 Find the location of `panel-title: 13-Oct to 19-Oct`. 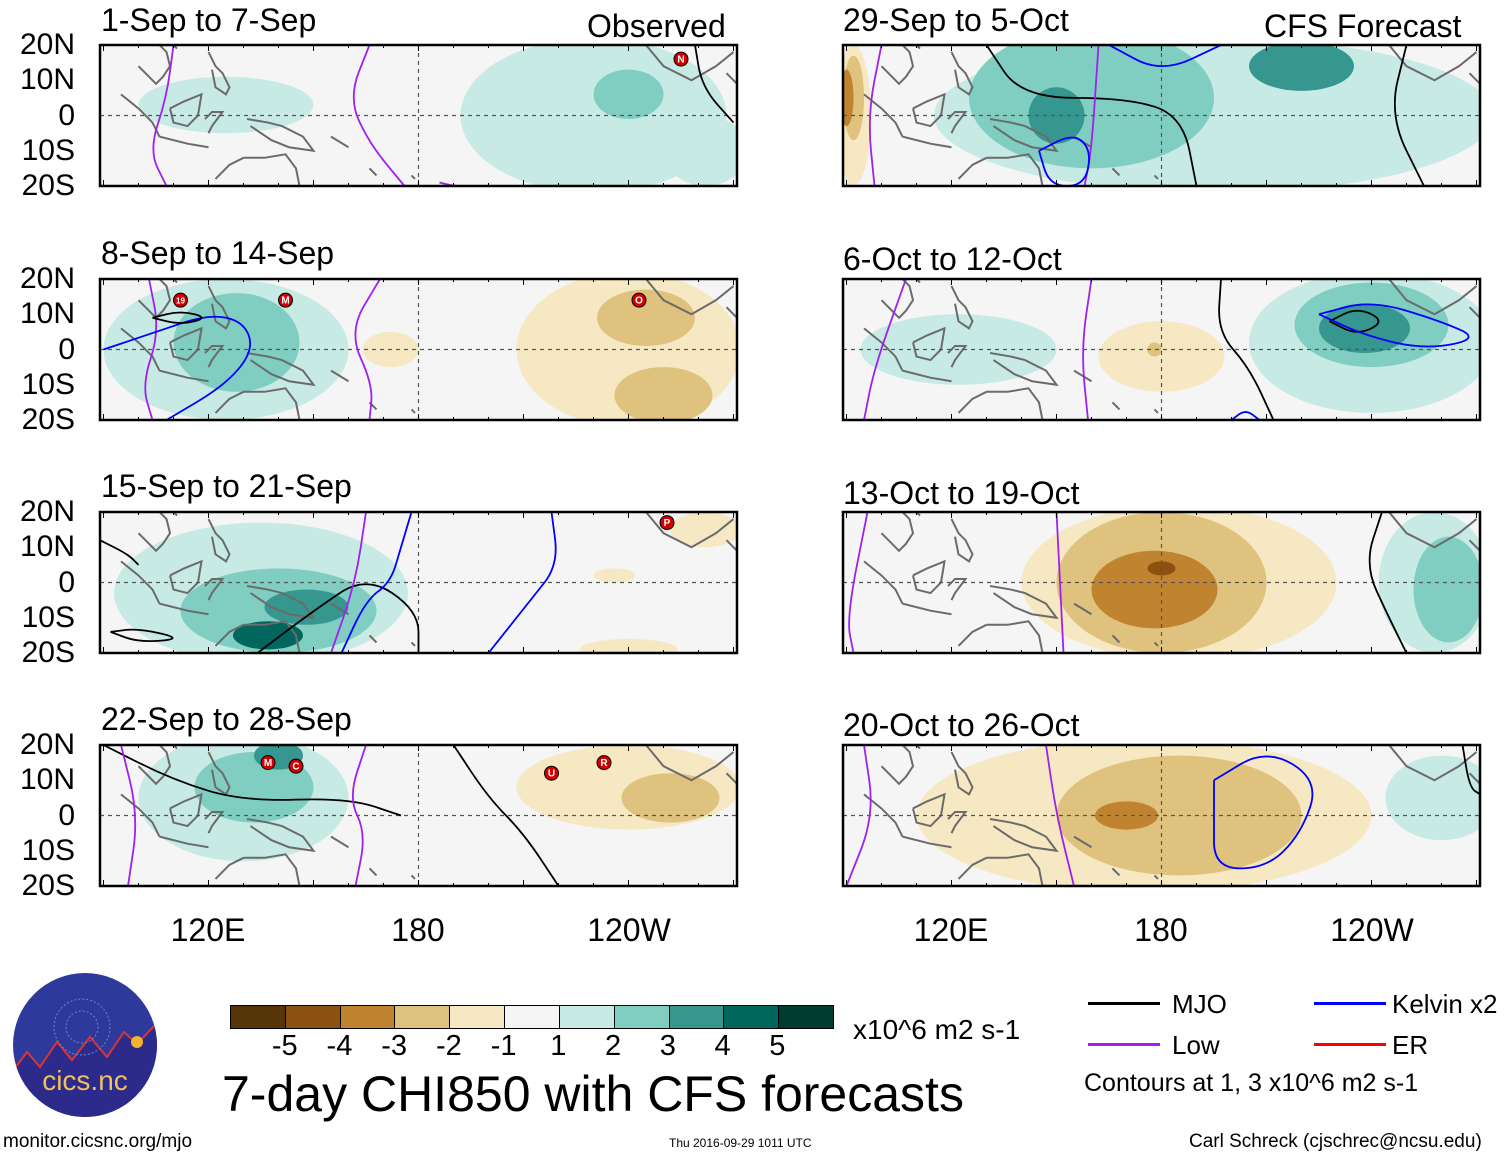

panel-title: 13-Oct to 19-Oct is located at coordinates (961, 493).